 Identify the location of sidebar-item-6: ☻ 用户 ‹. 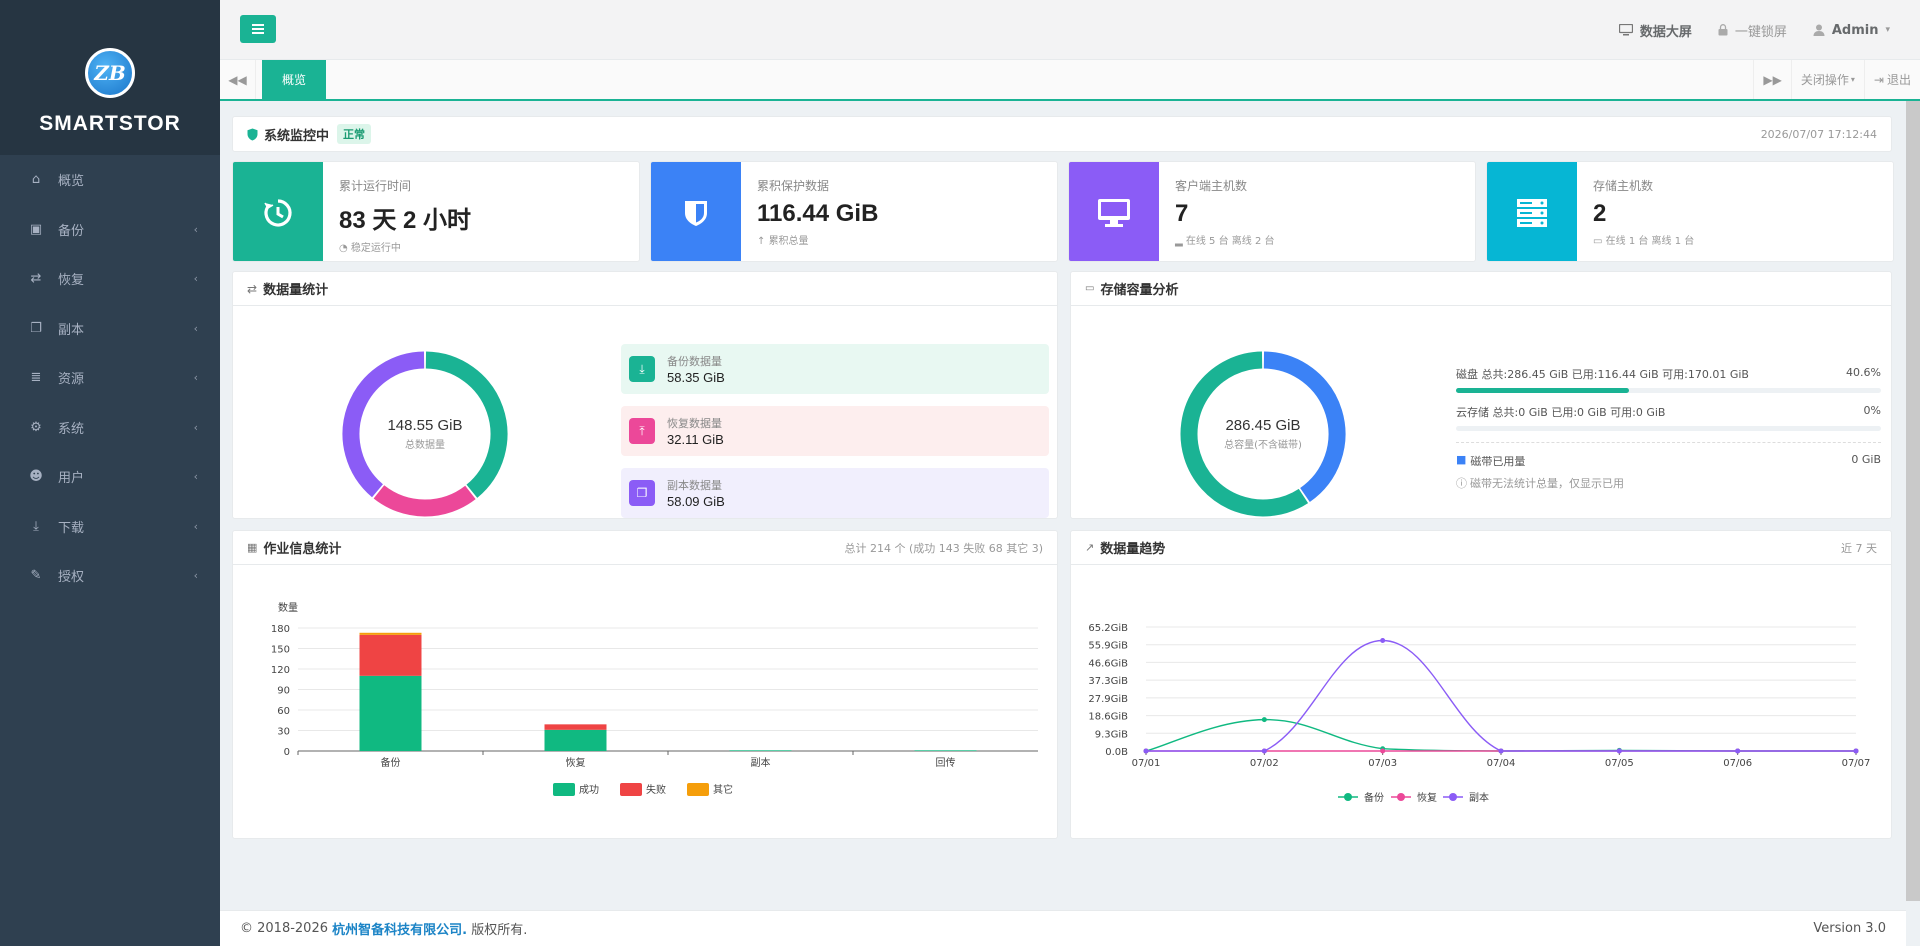
(110, 477).